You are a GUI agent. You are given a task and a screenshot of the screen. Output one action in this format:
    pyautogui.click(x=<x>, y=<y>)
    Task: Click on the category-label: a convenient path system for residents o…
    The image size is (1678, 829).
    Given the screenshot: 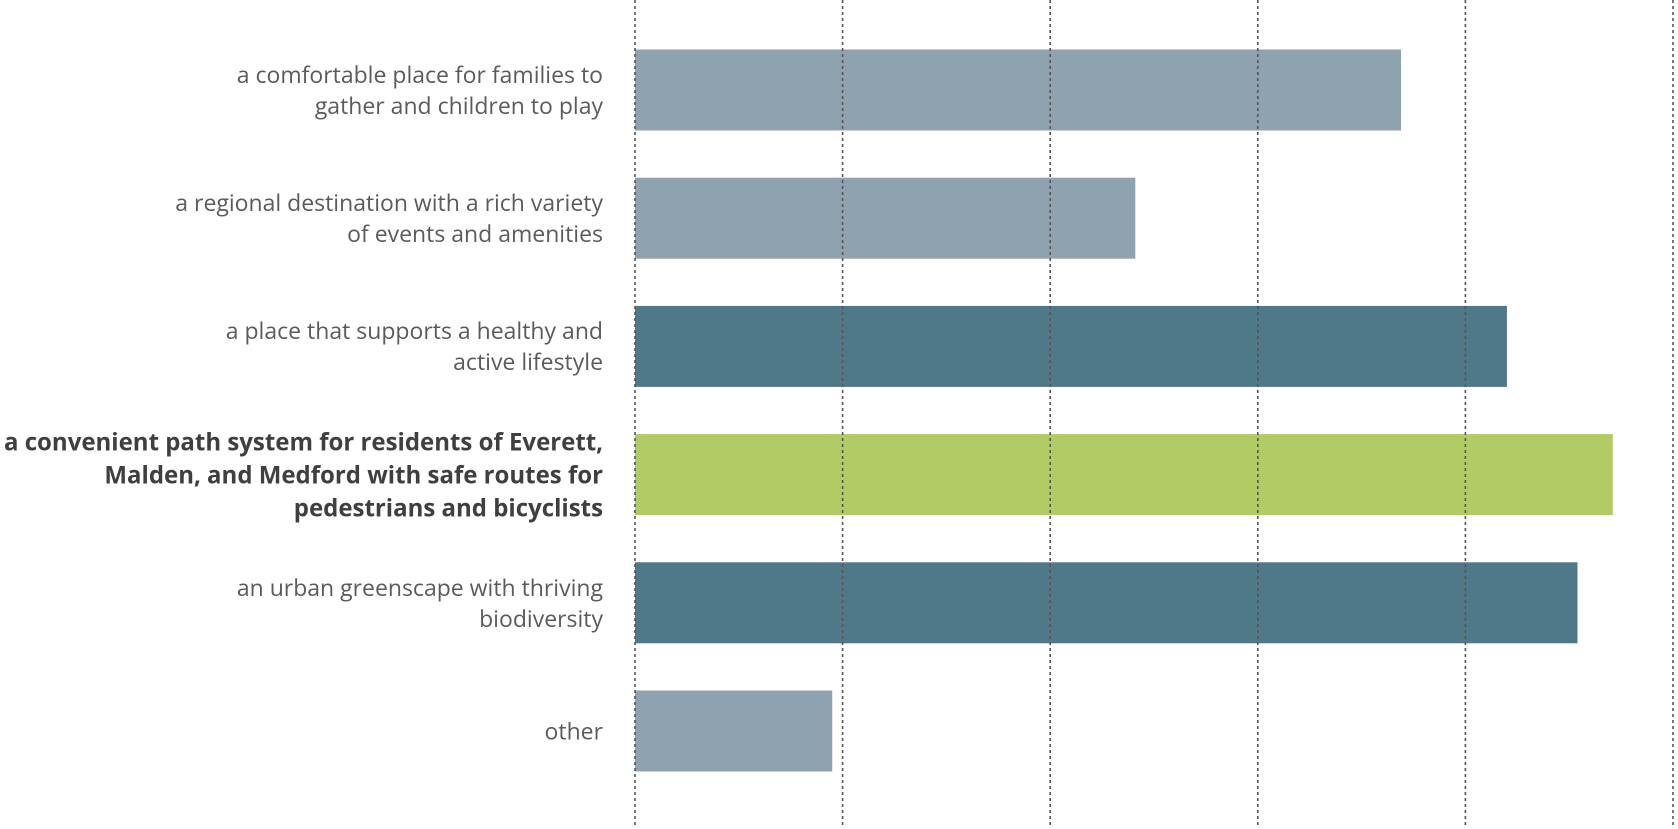 What is the action you would take?
    pyautogui.click(x=303, y=475)
    